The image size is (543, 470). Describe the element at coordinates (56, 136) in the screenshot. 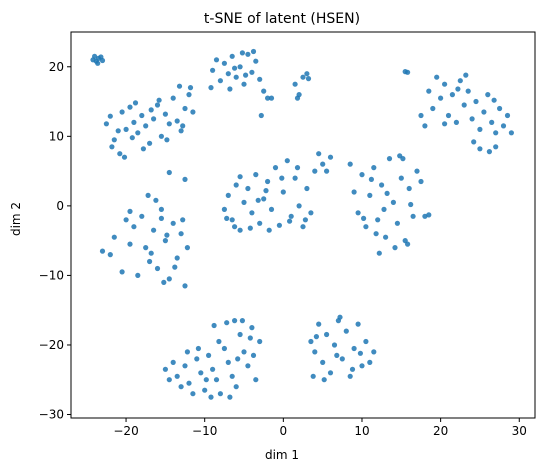

I see `y-tick-label: 10` at that location.